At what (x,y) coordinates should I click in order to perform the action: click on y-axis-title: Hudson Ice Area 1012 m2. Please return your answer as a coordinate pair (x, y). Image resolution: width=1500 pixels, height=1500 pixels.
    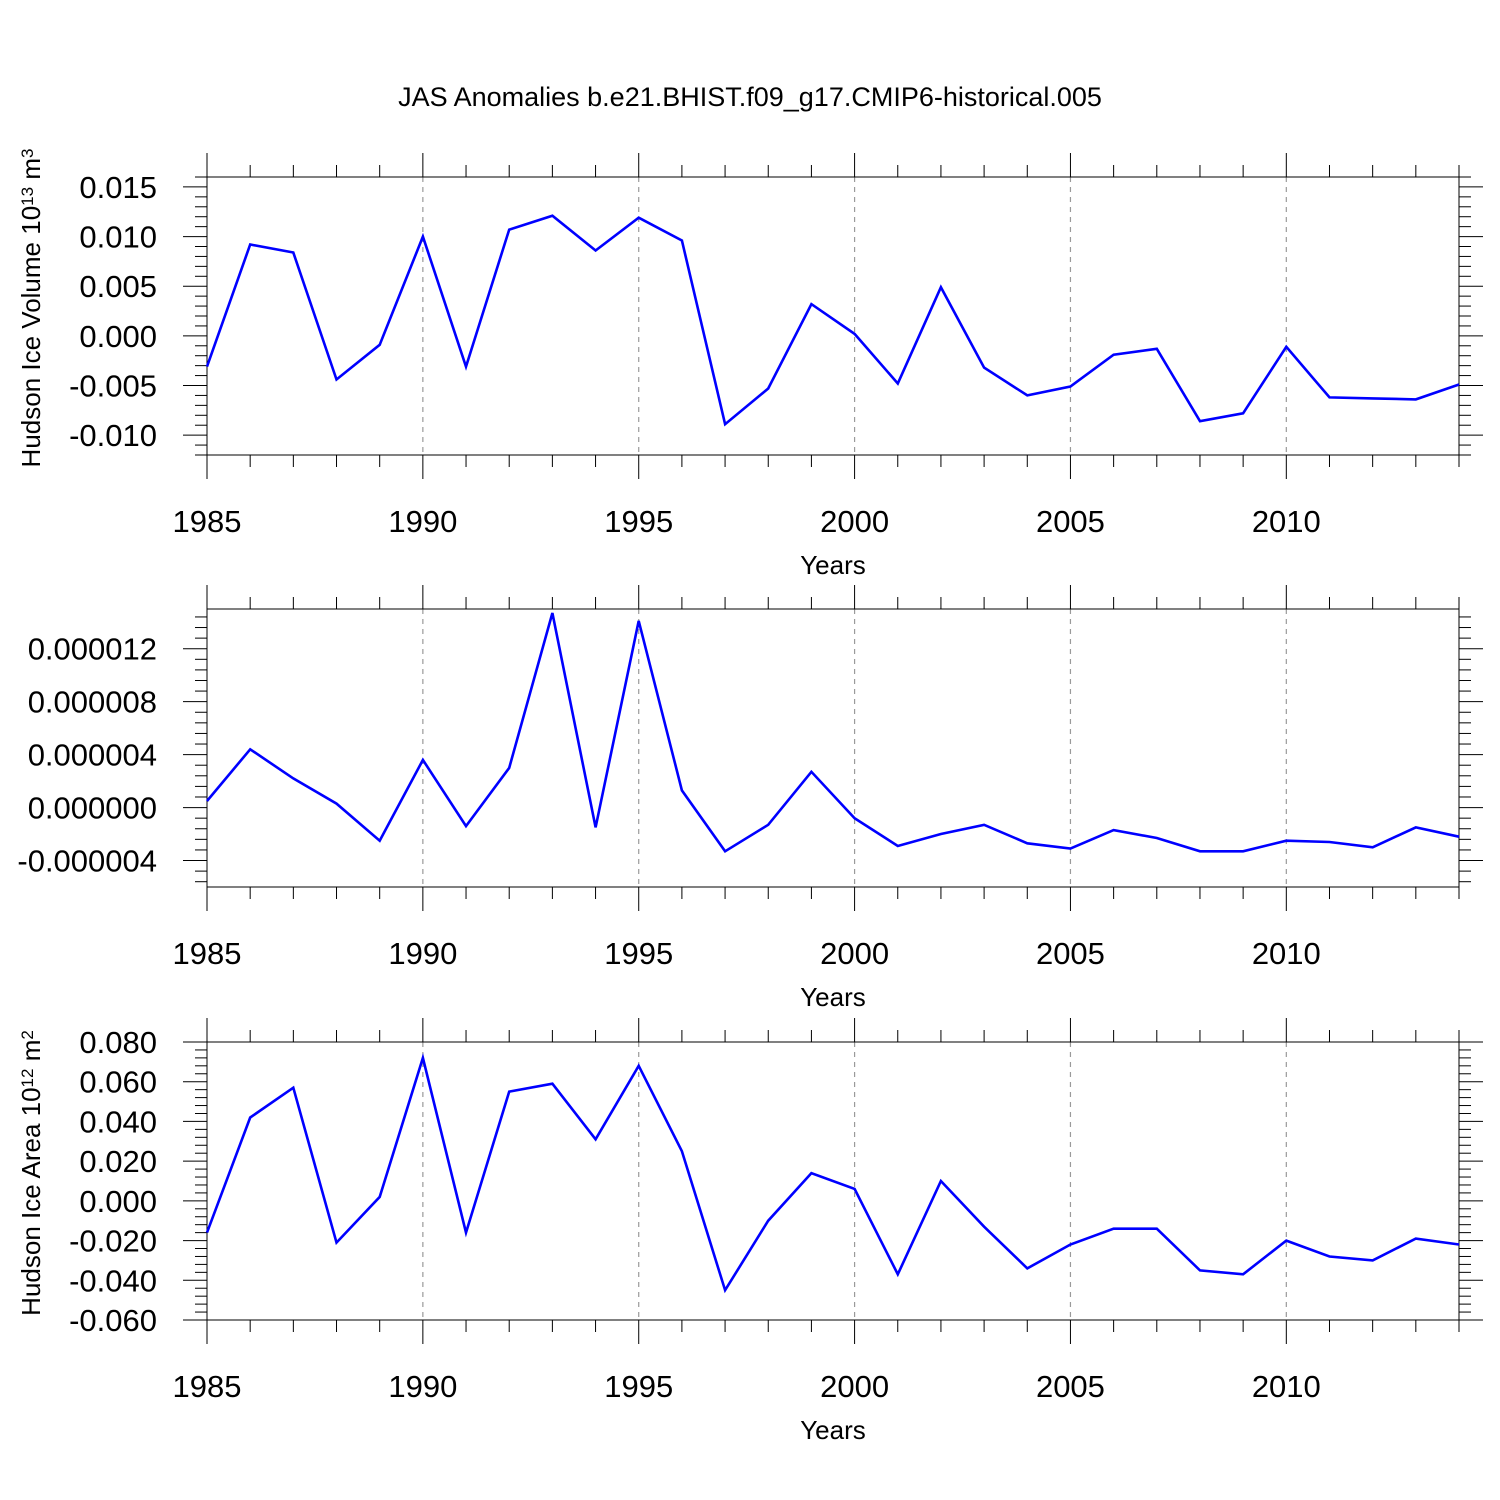
    Looking at the image, I should click on (31, 1173).